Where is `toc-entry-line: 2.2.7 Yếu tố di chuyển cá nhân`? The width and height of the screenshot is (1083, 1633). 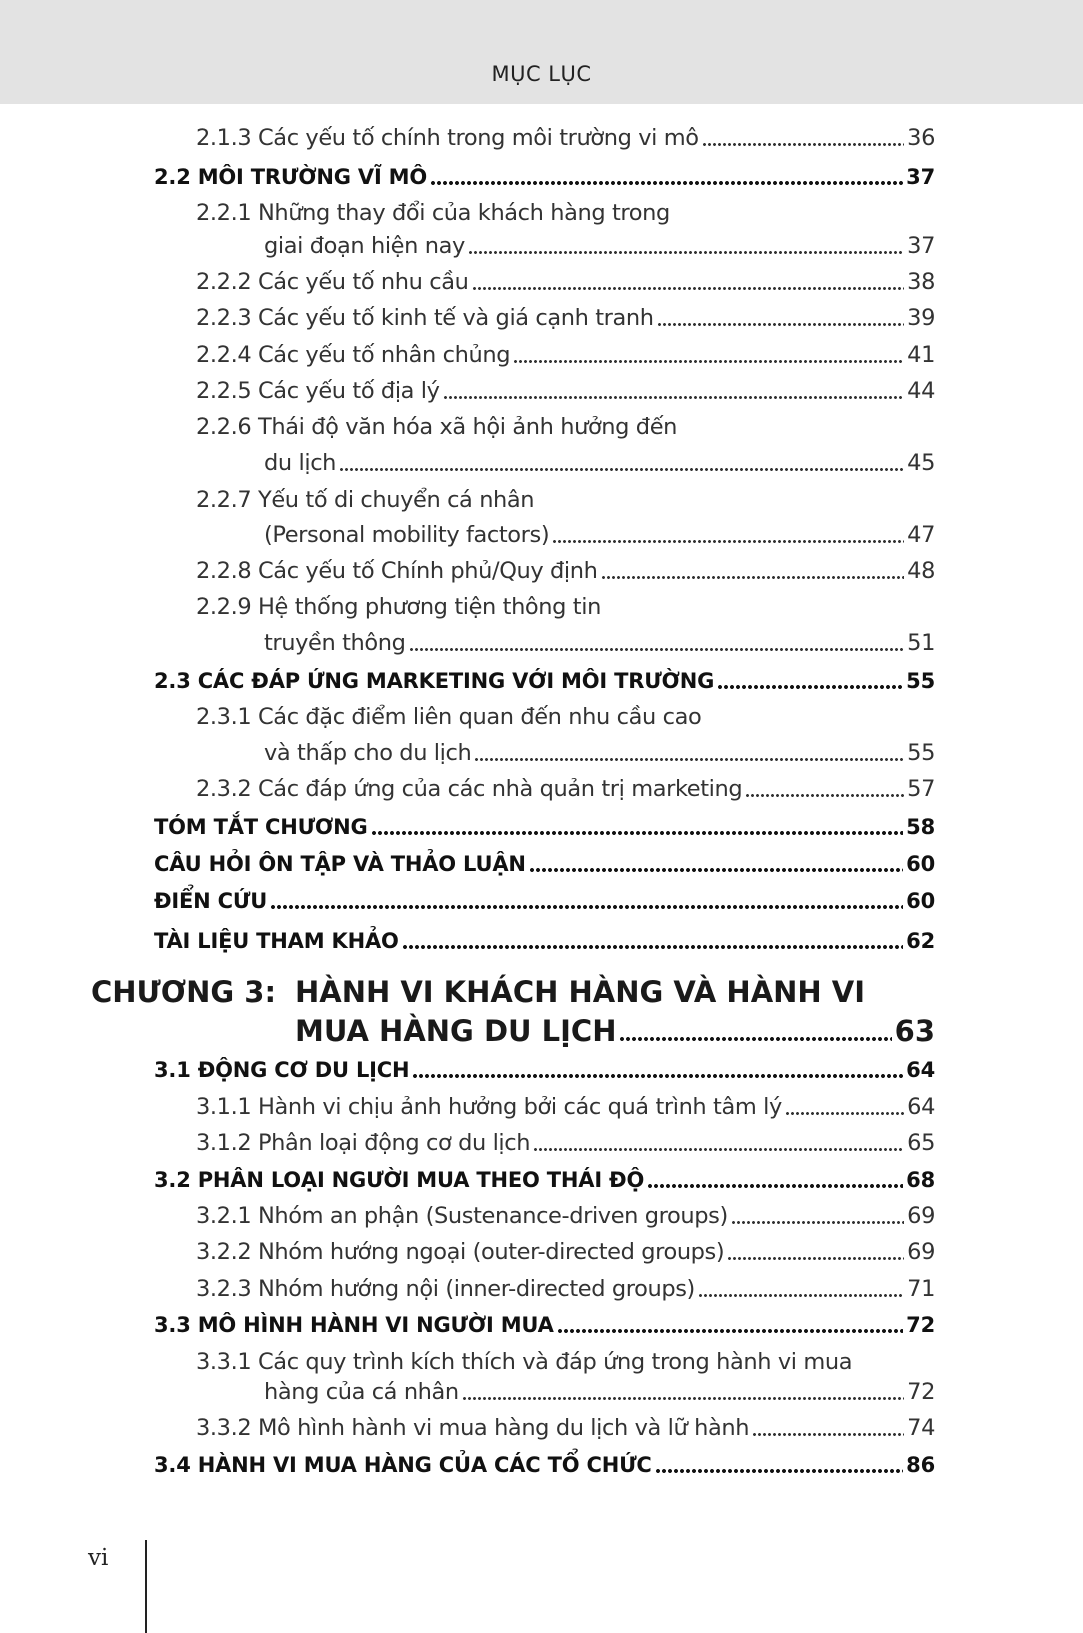
toc-entry-line: 2.2.7 Yếu tố di chuyển cá nhân is located at coordinates (365, 500).